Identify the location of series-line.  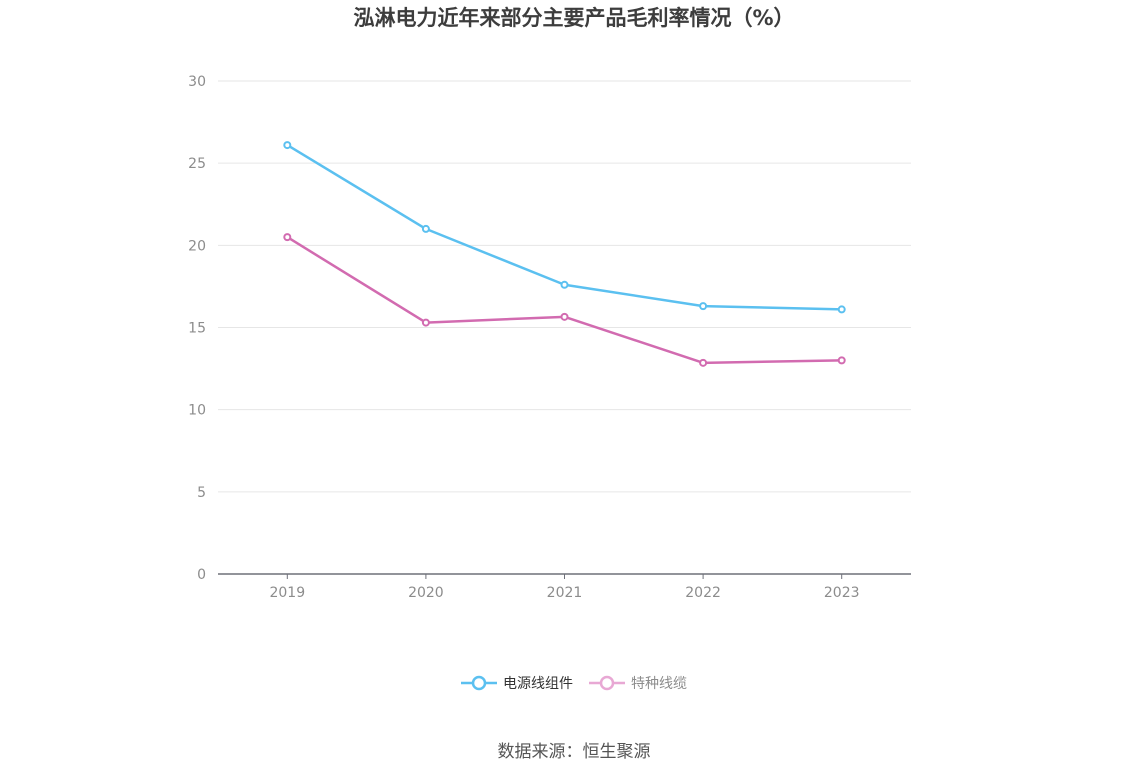
(564, 300).